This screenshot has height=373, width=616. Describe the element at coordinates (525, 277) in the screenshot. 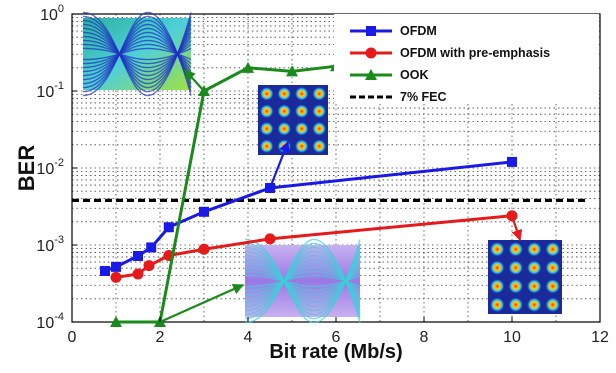

I see `pre-emphasis-constellation-inset` at that location.